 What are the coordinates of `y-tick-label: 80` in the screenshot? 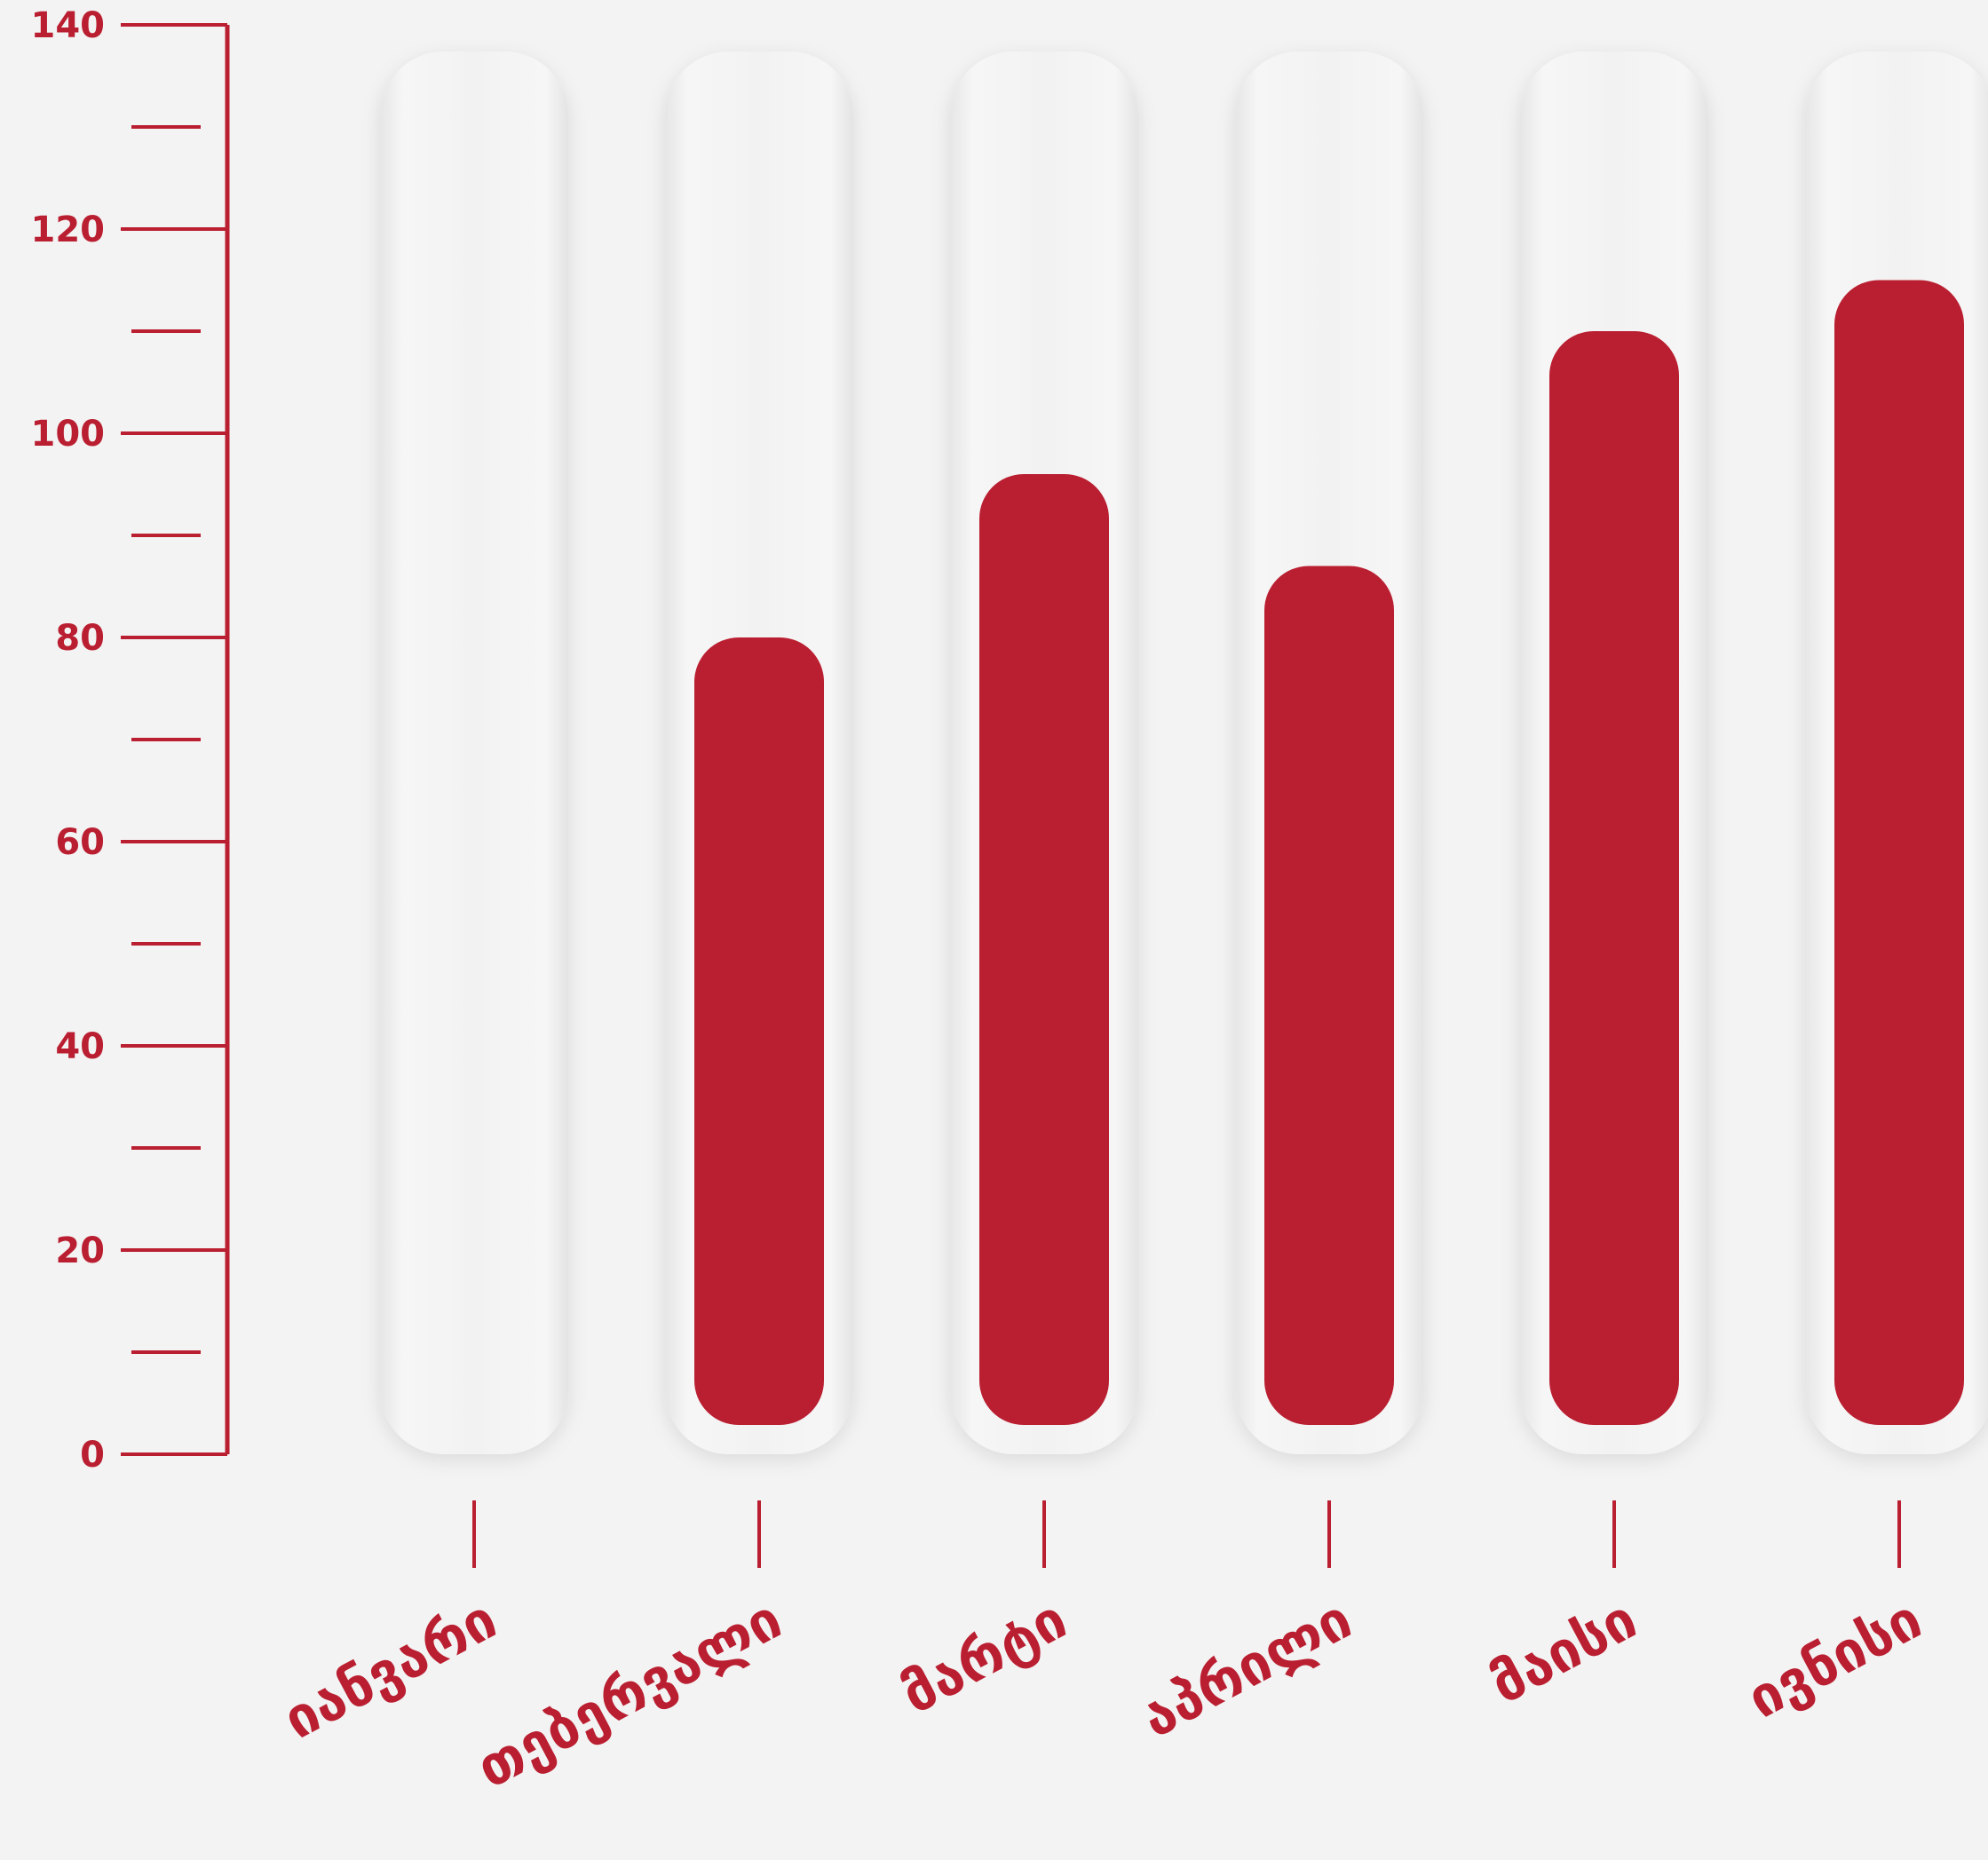 It's located at (80, 639).